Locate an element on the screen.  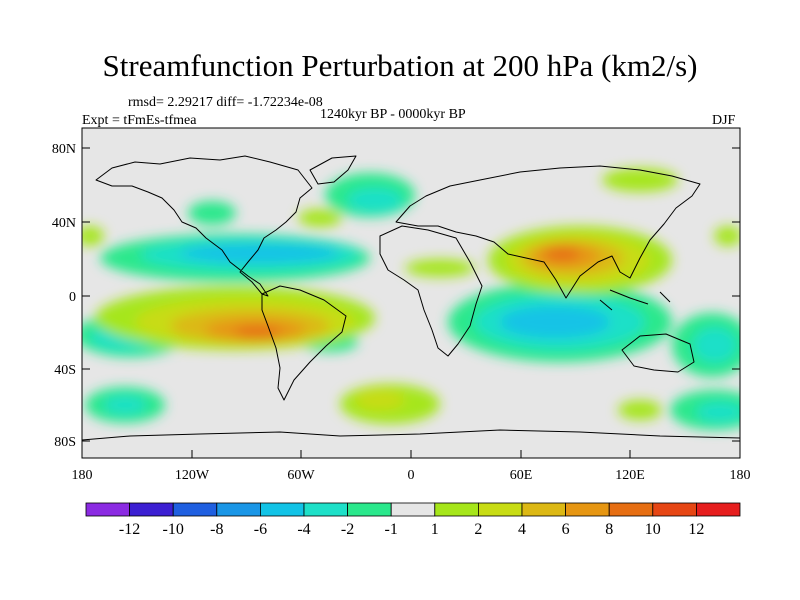
eurasia-outline is located at coordinates (548, 232).